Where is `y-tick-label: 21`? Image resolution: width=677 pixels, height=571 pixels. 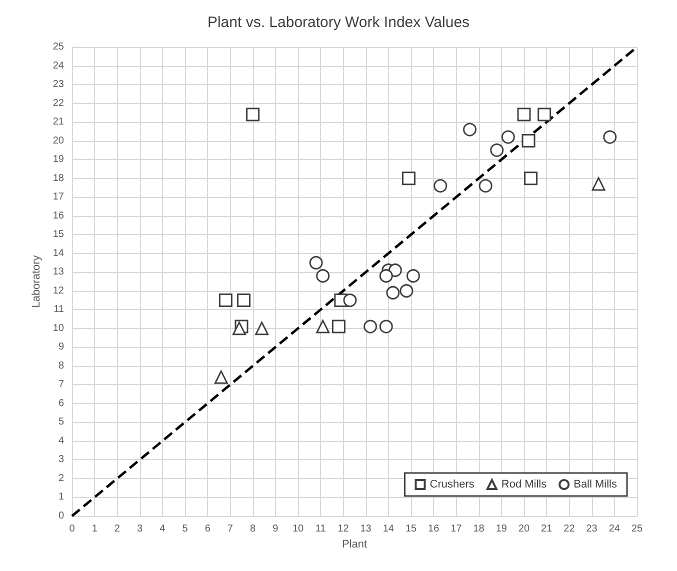
y-tick-label: 21 is located at coordinates (58, 122).